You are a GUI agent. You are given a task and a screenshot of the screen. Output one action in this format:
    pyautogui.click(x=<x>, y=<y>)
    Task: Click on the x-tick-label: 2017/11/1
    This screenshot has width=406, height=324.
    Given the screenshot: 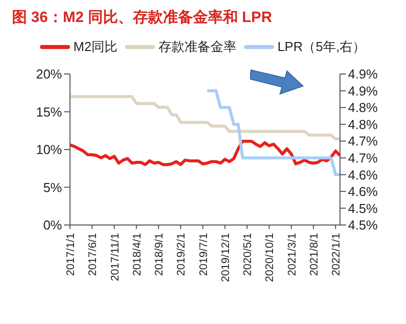 What is the action you would take?
    pyautogui.click(x=115, y=257)
    